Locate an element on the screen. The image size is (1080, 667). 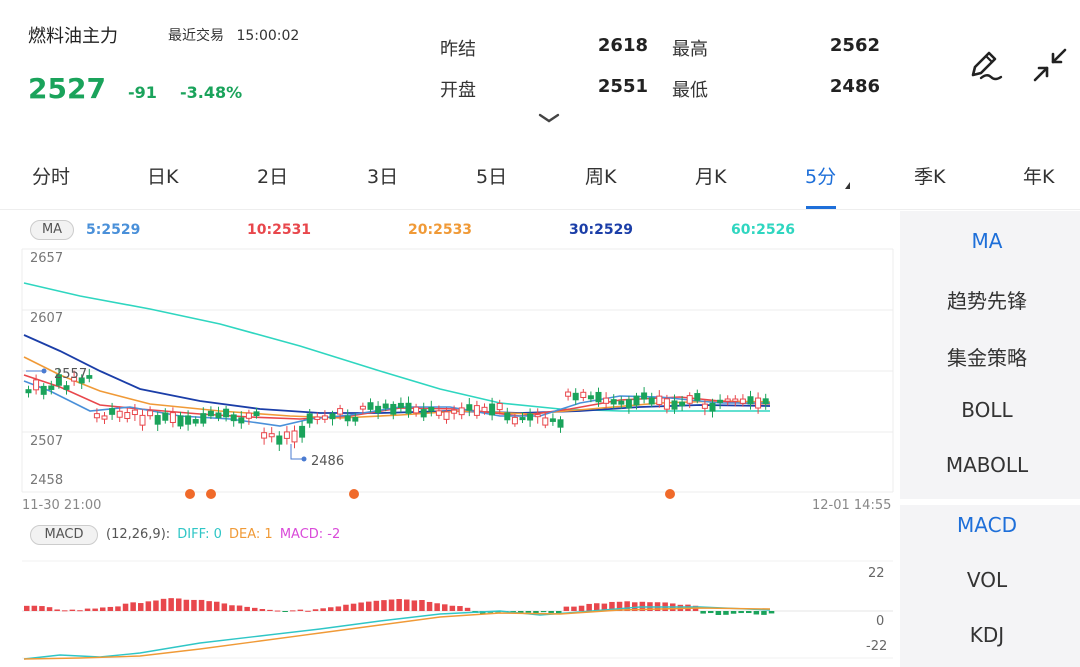
indicator-vol: VOL is located at coordinates (987, 580).